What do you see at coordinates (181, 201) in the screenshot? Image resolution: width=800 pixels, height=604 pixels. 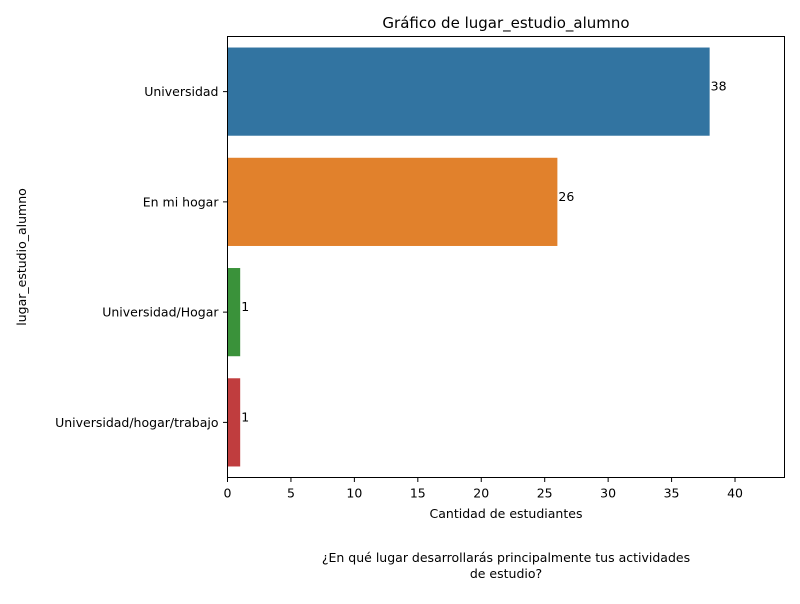 I see `y-tick-label-1: En mi hogar` at bounding box center [181, 201].